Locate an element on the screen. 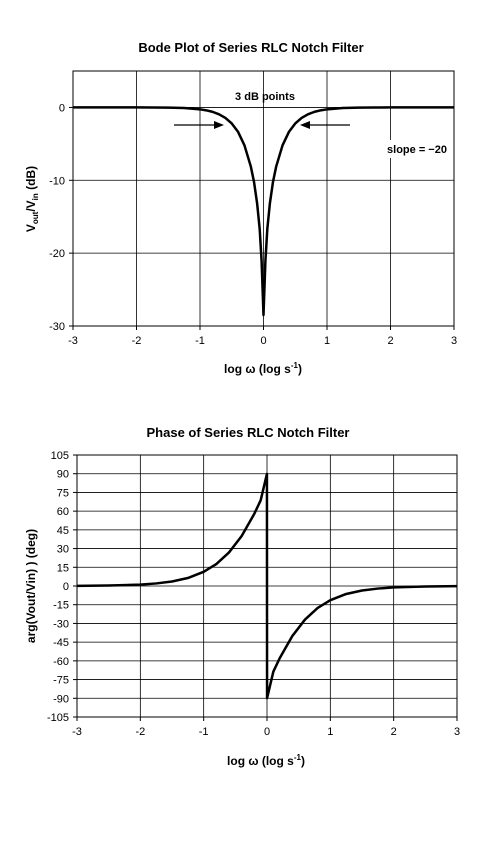 The image size is (479, 846). bode-y-tick-label: 0 is located at coordinates (62, 108).